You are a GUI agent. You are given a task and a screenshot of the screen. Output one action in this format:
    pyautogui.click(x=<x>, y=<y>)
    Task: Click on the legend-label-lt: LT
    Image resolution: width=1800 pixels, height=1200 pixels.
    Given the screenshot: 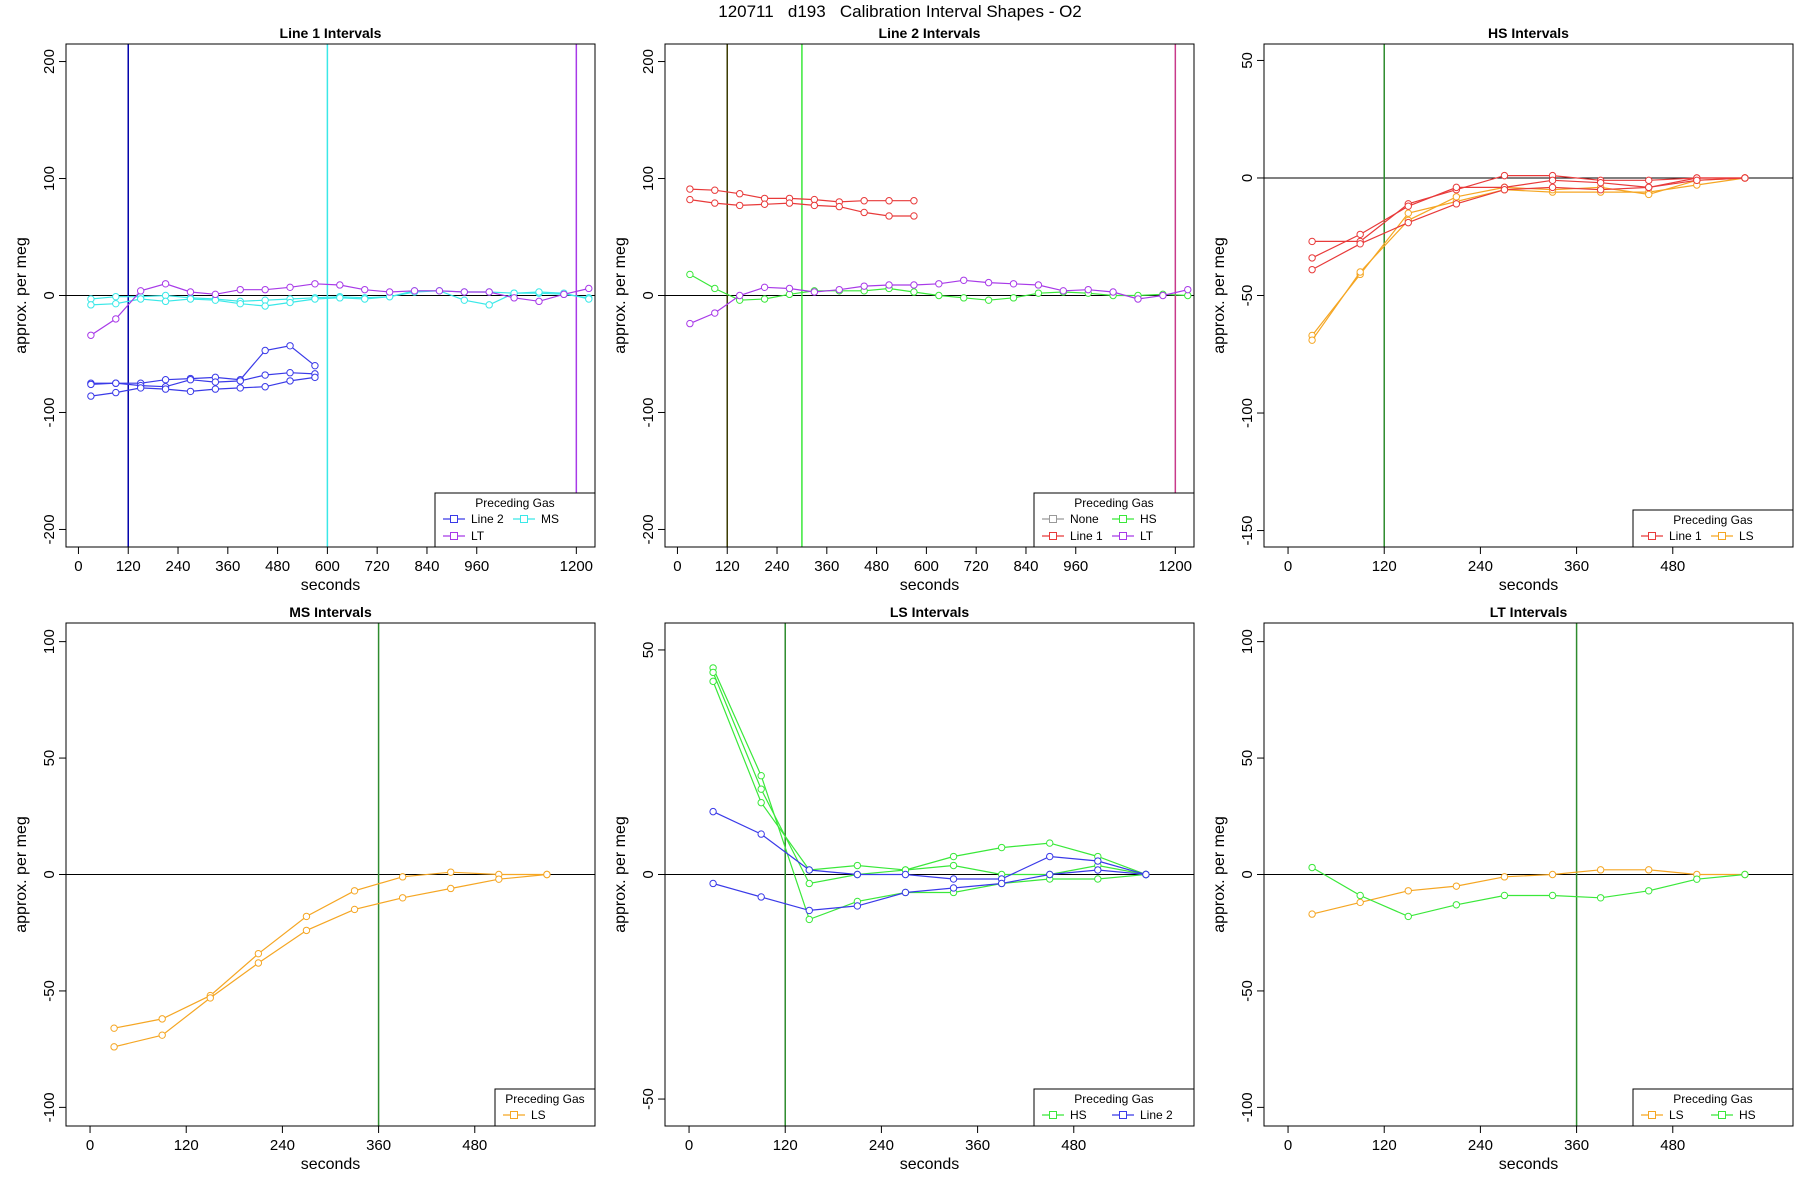 What is the action you would take?
    pyautogui.click(x=1147, y=536)
    